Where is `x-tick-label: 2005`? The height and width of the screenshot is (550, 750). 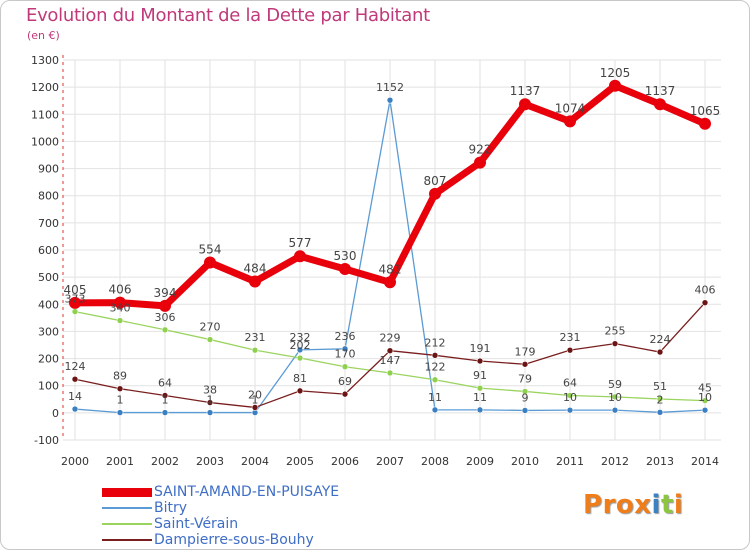
x-tick-label: 2005 is located at coordinates (300, 461).